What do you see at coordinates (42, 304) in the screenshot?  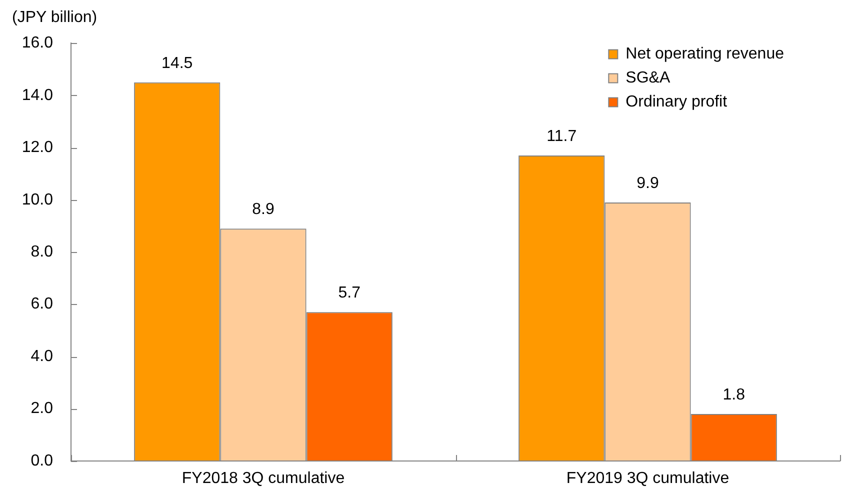 I see `y-tick-label: 6.0` at bounding box center [42, 304].